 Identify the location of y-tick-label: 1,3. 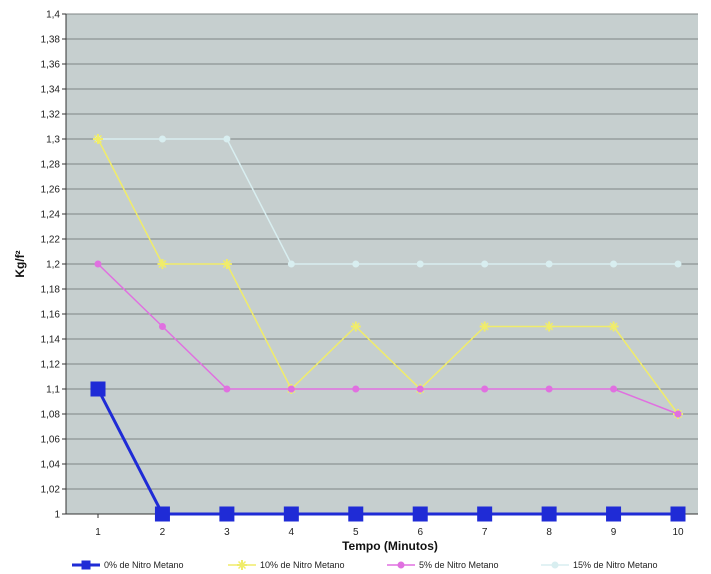
(53, 140).